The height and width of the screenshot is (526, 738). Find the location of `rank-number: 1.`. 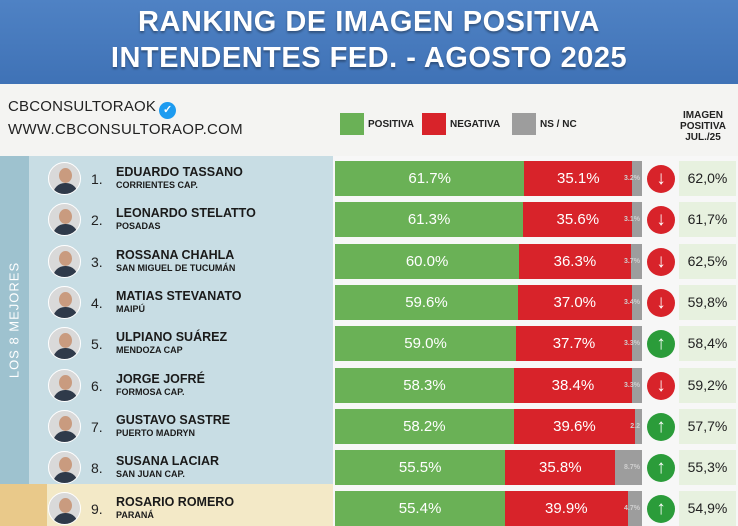

rank-number: 1. is located at coordinates (97, 179).